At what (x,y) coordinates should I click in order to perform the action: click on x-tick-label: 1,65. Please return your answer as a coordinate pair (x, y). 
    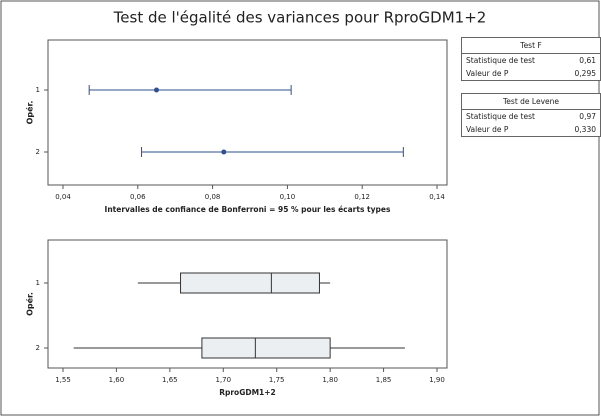
    Looking at the image, I should click on (170, 380).